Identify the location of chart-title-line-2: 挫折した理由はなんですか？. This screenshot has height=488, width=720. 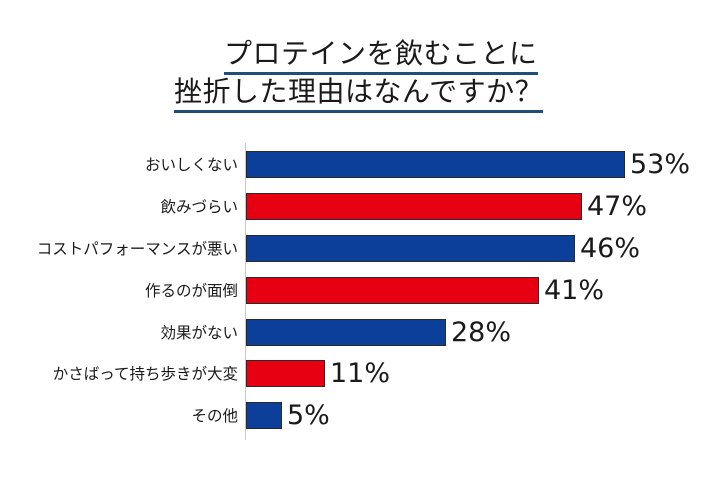
(359, 94).